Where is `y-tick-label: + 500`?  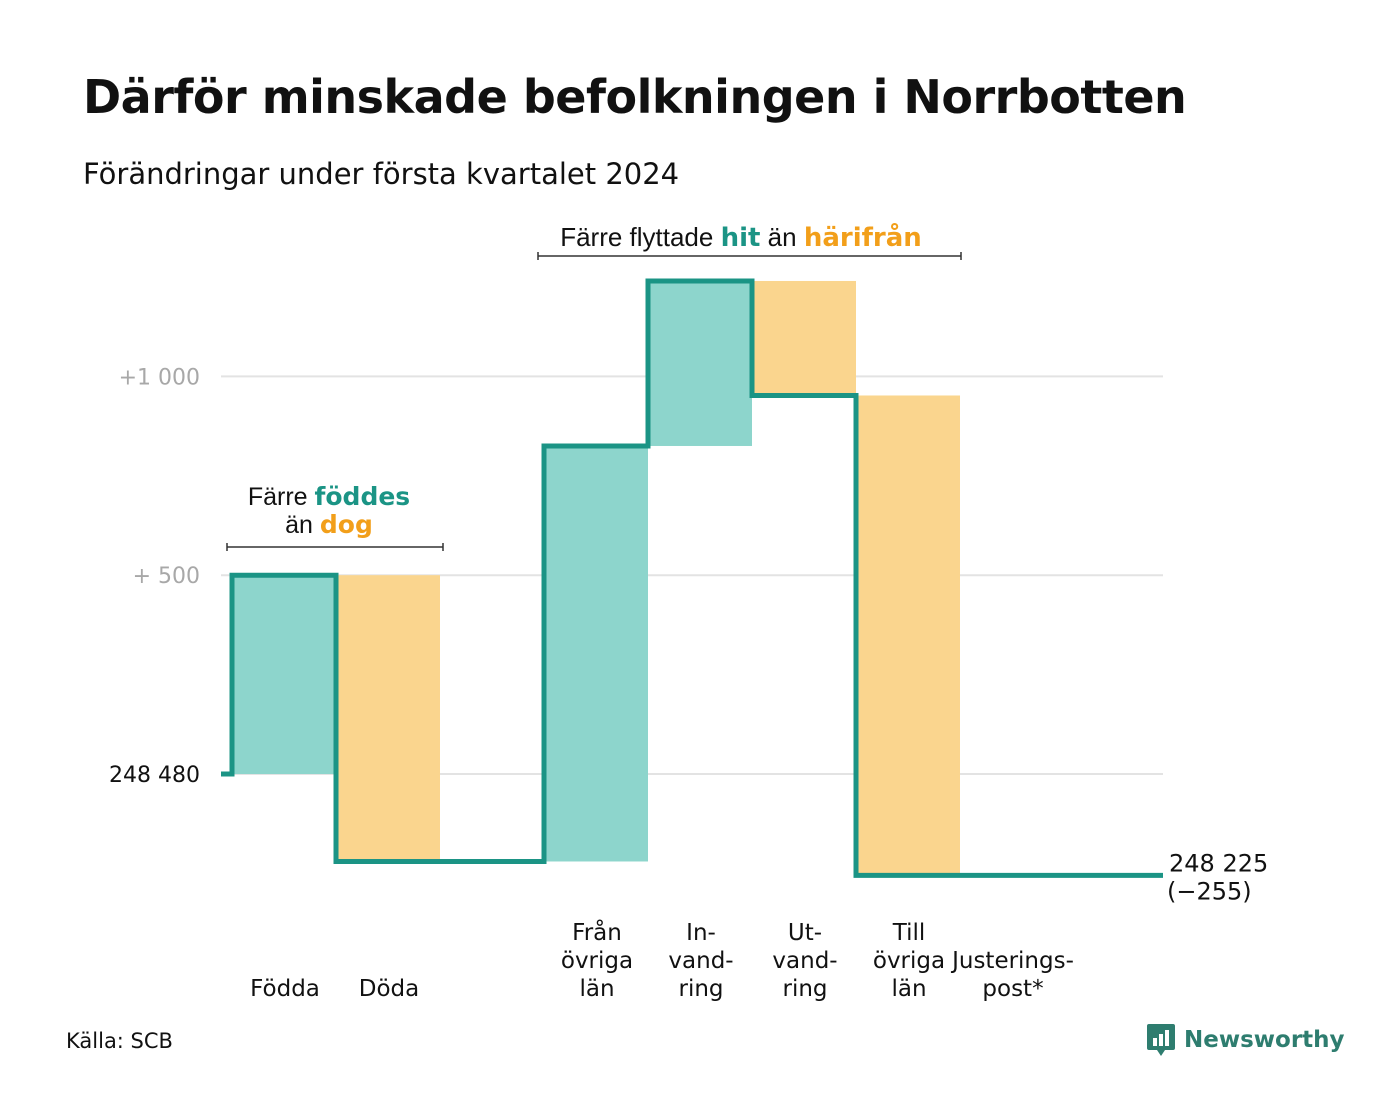
y-tick-label: + 500 is located at coordinates (166, 576).